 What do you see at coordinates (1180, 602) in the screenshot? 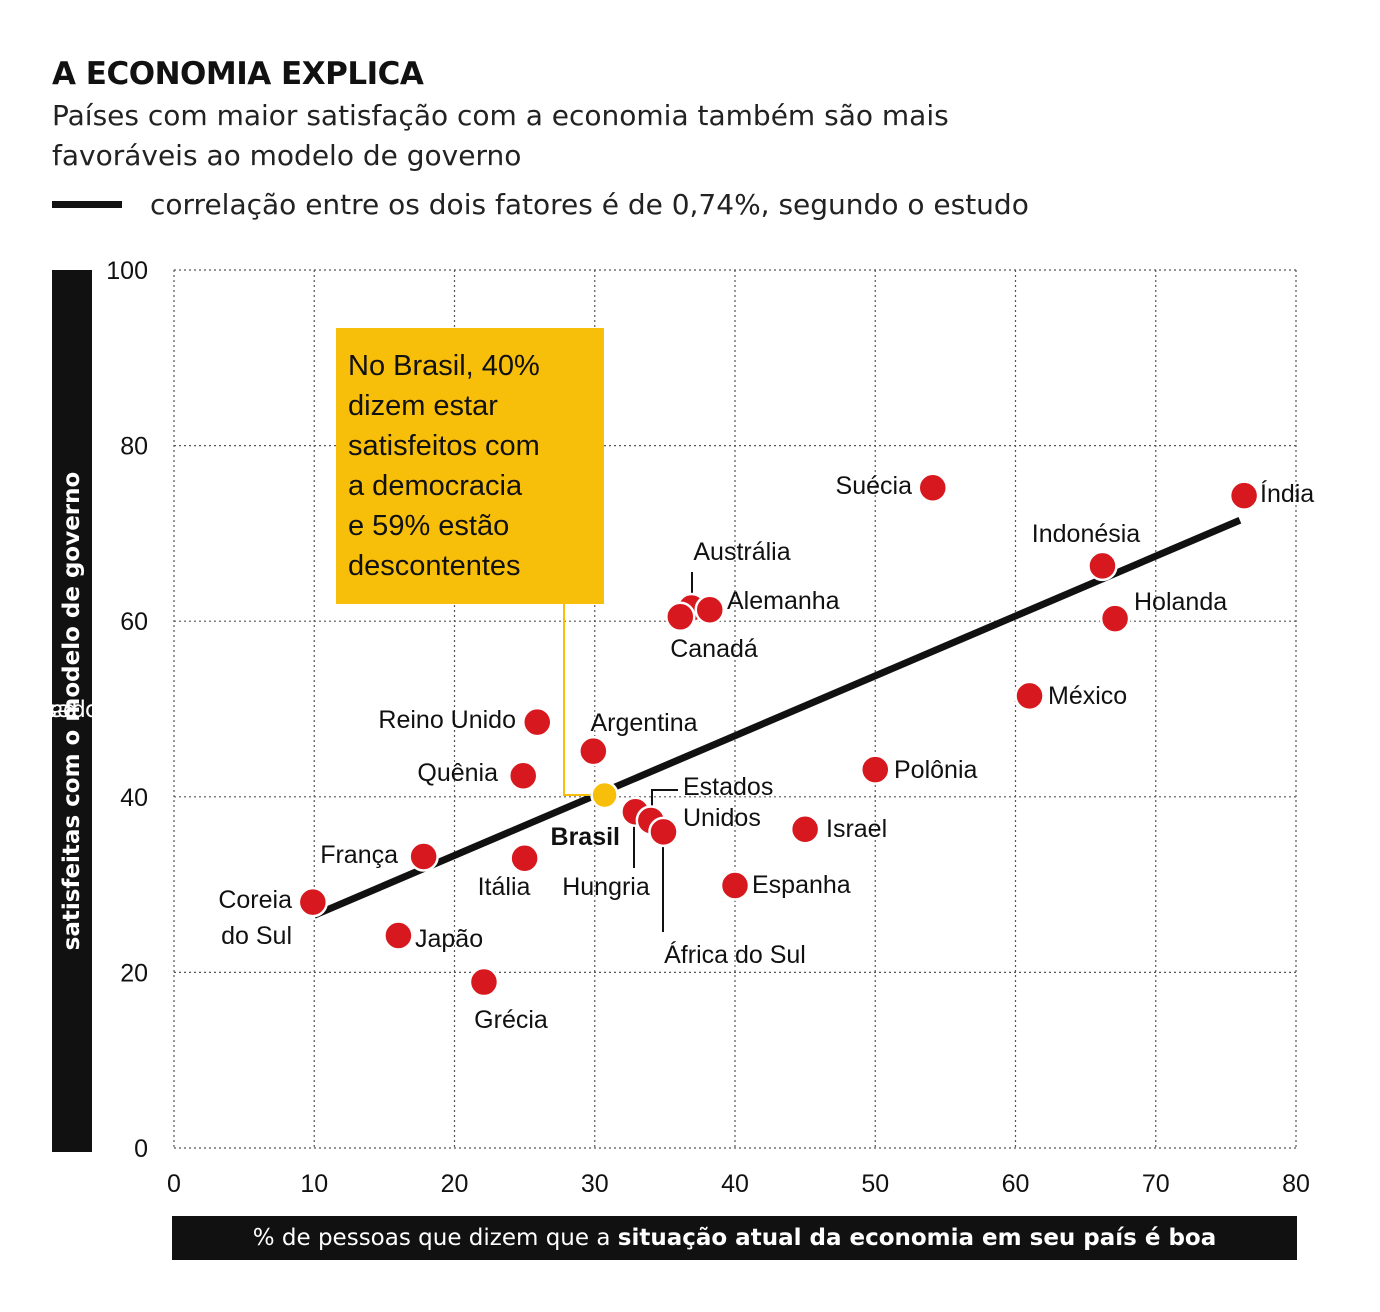
I see `label-holanda: Holanda` at bounding box center [1180, 602].